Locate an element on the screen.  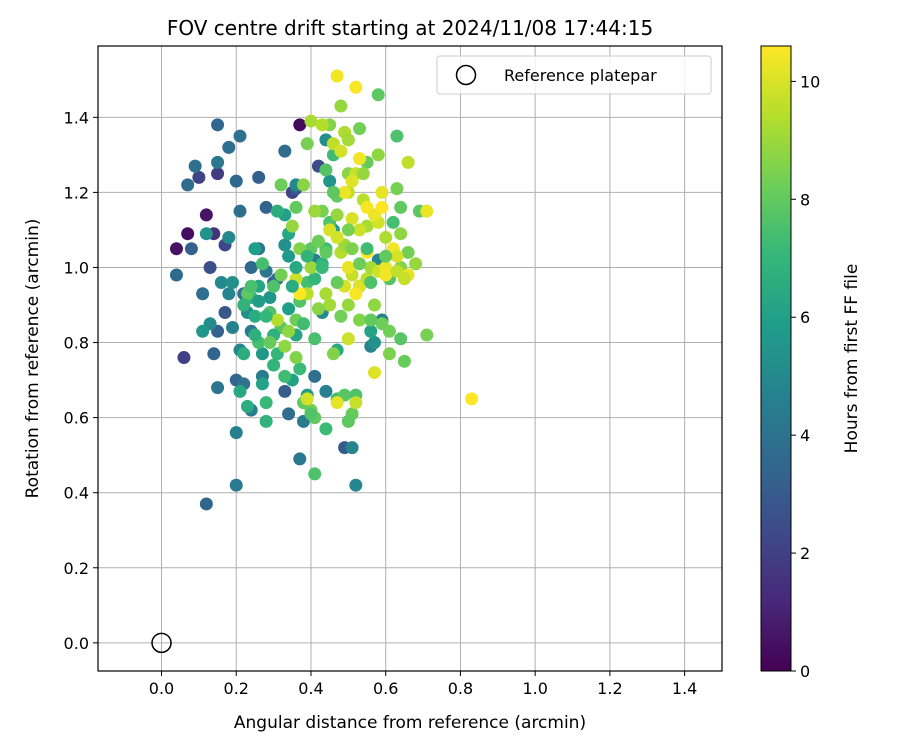
y-tick-label: 0.4 is located at coordinates (76, 493).